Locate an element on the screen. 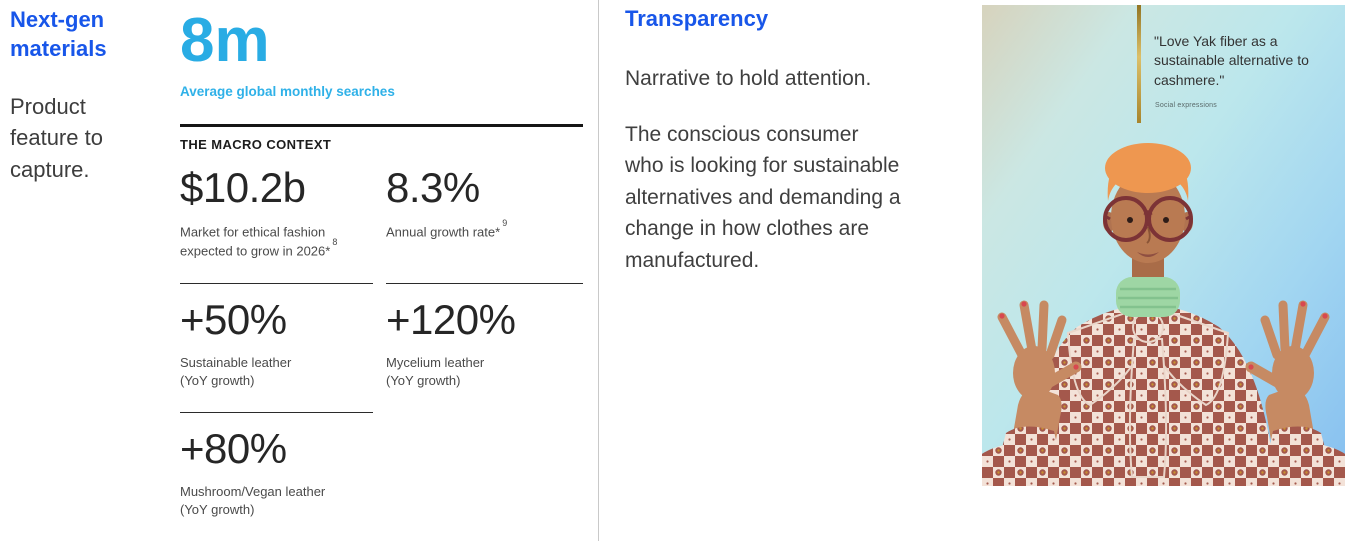 The width and height of the screenshot is (1352, 541). stat-caption: Mushroom/Vegan leather (YoY growth) is located at coordinates (253, 500).